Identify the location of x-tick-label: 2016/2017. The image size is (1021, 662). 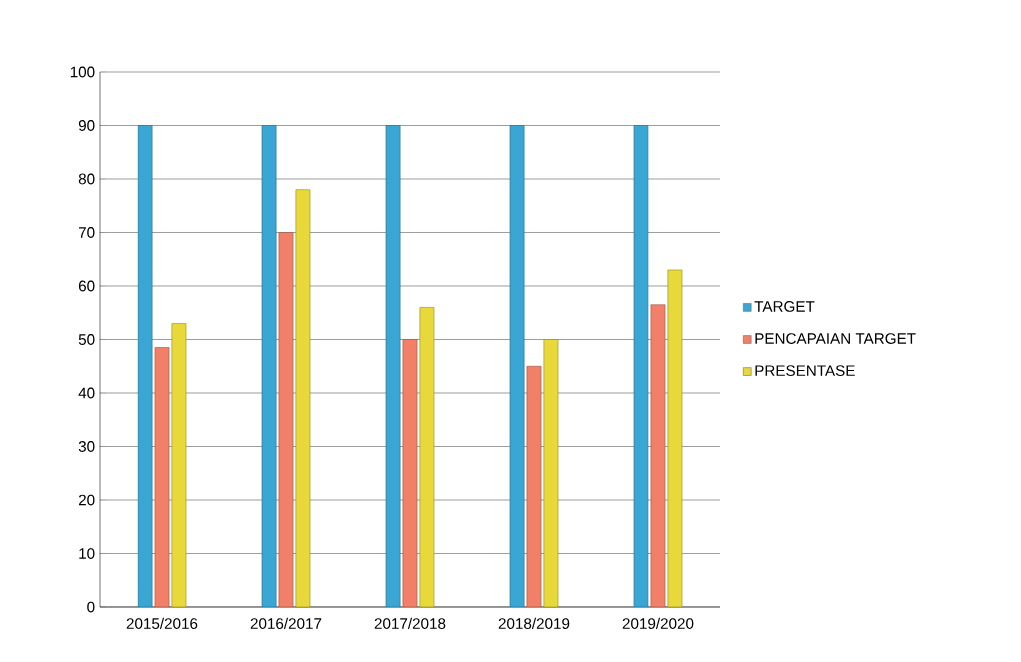
(286, 623).